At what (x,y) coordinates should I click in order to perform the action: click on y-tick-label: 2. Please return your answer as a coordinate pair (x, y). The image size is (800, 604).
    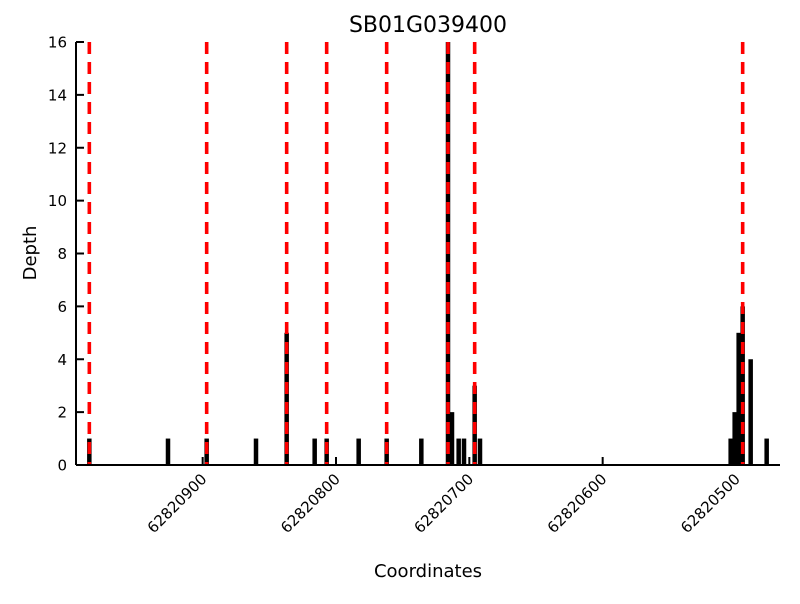
    Looking at the image, I should click on (62, 413).